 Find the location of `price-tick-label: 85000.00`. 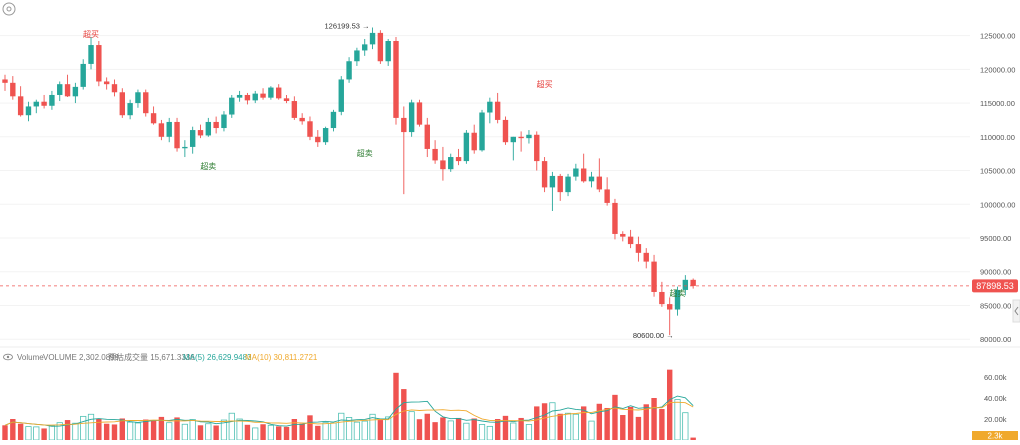

price-tick-label: 85000.00 is located at coordinates (995, 305).